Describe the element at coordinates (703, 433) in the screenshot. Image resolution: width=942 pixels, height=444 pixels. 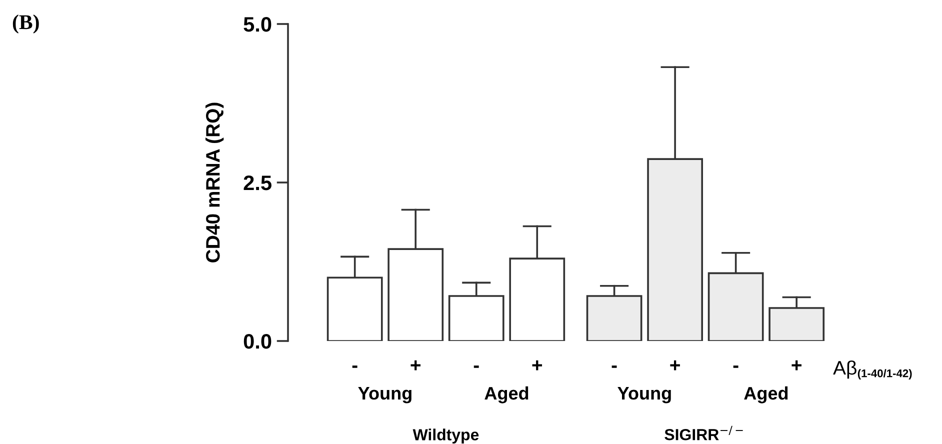
I see `text: SIGIRR$^{−/−}$` at that location.